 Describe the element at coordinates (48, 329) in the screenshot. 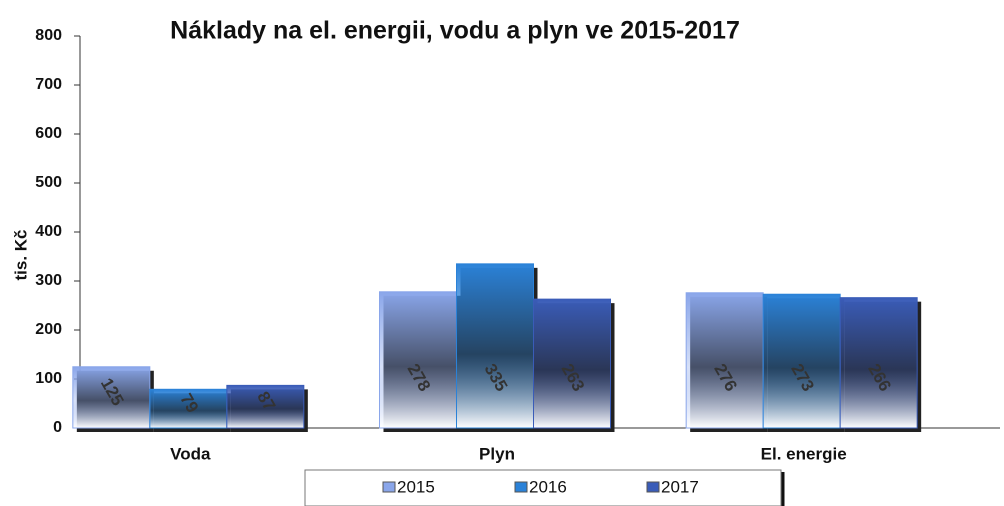

I see `y-tick-label: 200` at that location.